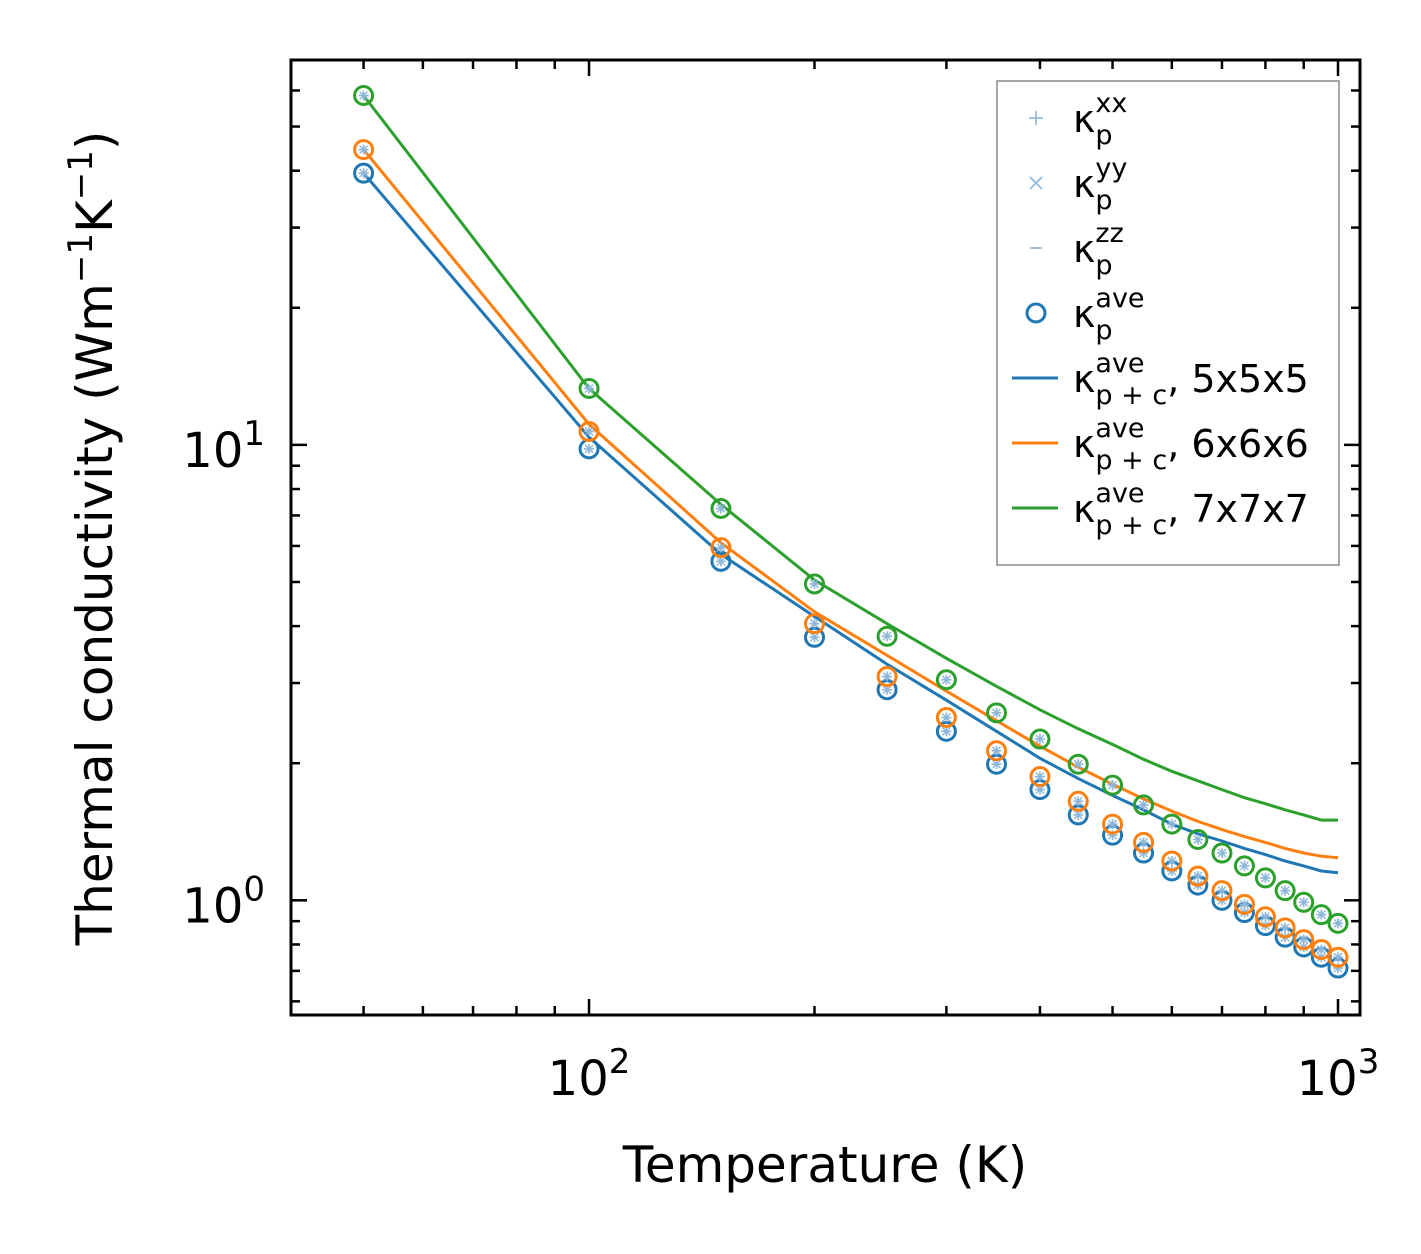 The image size is (1421, 1254). What do you see at coordinates (1338, 1074) in the screenshot?
I see `x-tick-label: 103` at bounding box center [1338, 1074].